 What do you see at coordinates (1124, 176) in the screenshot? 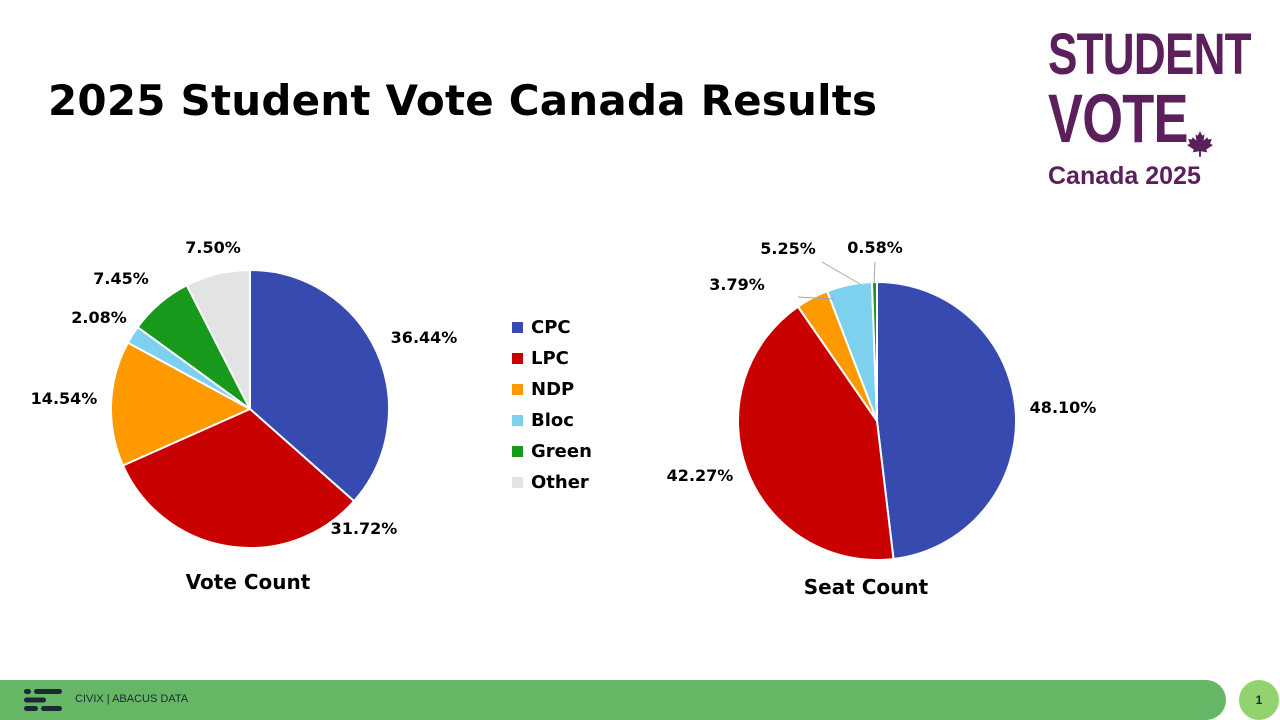
I see `logo-line-canada-2025: Canada 2025` at bounding box center [1124, 176].